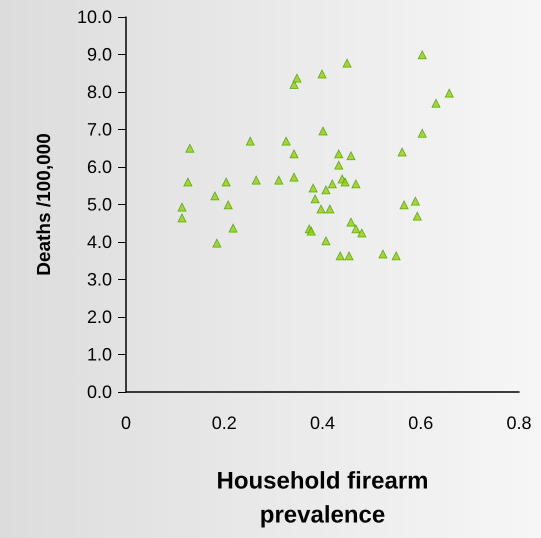 The width and height of the screenshot is (541, 538). I want to click on y-tick-label: 2.0, so click(99, 317).